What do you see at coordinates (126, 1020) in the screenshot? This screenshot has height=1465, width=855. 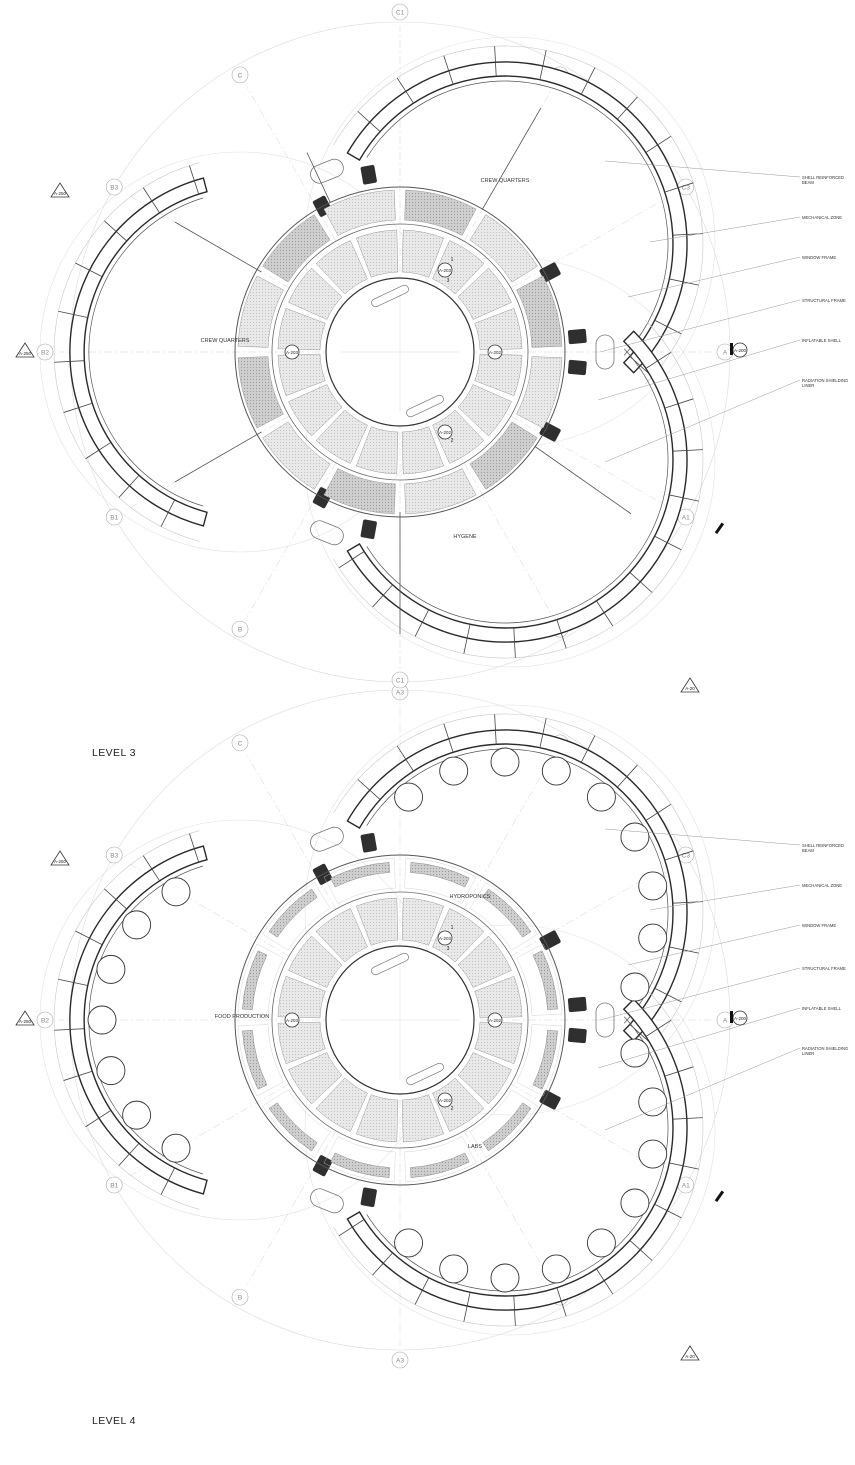 I see `lobe-outer-line-b` at bounding box center [126, 1020].